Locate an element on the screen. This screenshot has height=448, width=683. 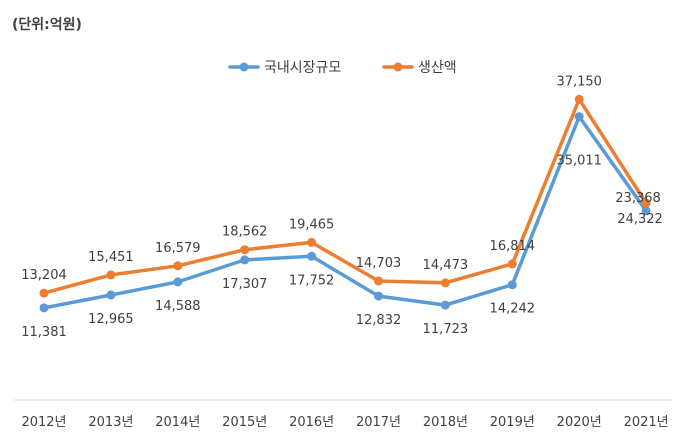
data-label-1: 16,814 is located at coordinates (513, 246).